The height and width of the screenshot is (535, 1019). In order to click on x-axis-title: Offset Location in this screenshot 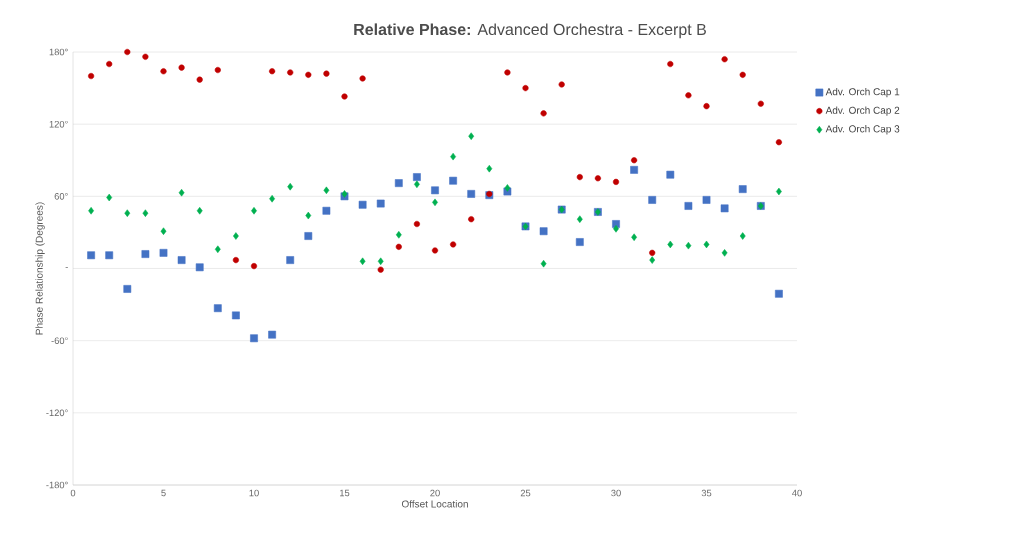, I will do `click(434, 504)`.